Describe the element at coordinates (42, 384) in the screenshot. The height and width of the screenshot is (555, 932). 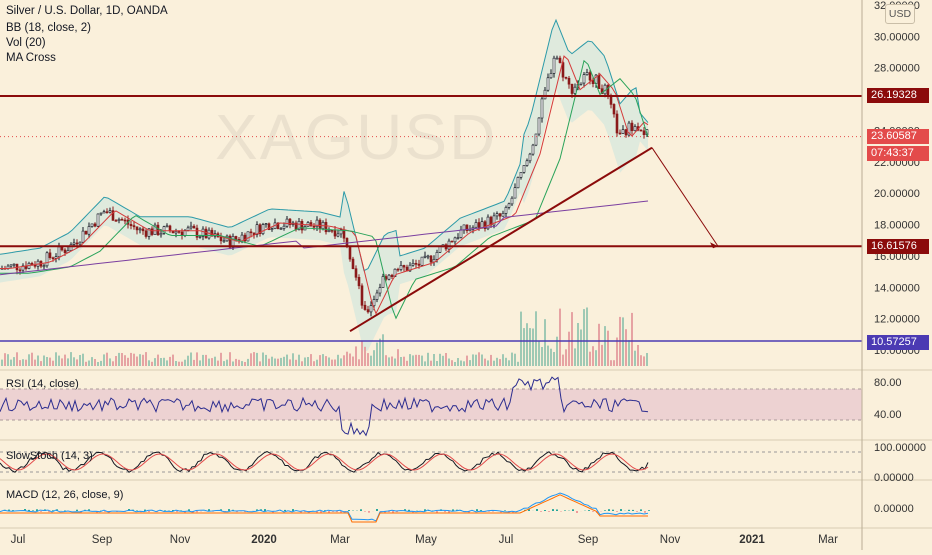
I see `rsi-pane-title: RSI (14, close)` at that location.